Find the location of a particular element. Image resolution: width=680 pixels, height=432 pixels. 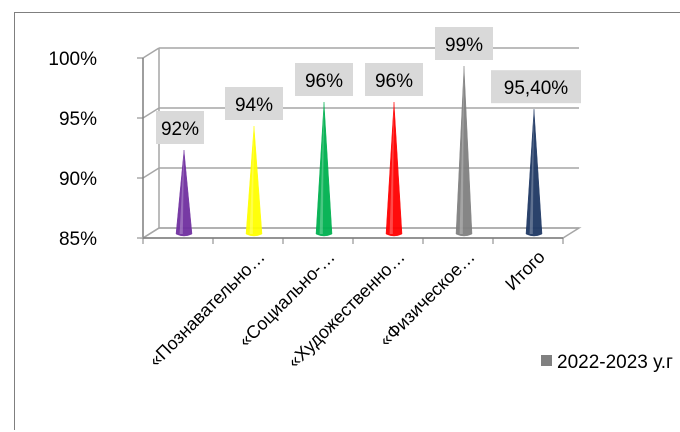

y-tick-label: 95% is located at coordinates (78, 119).